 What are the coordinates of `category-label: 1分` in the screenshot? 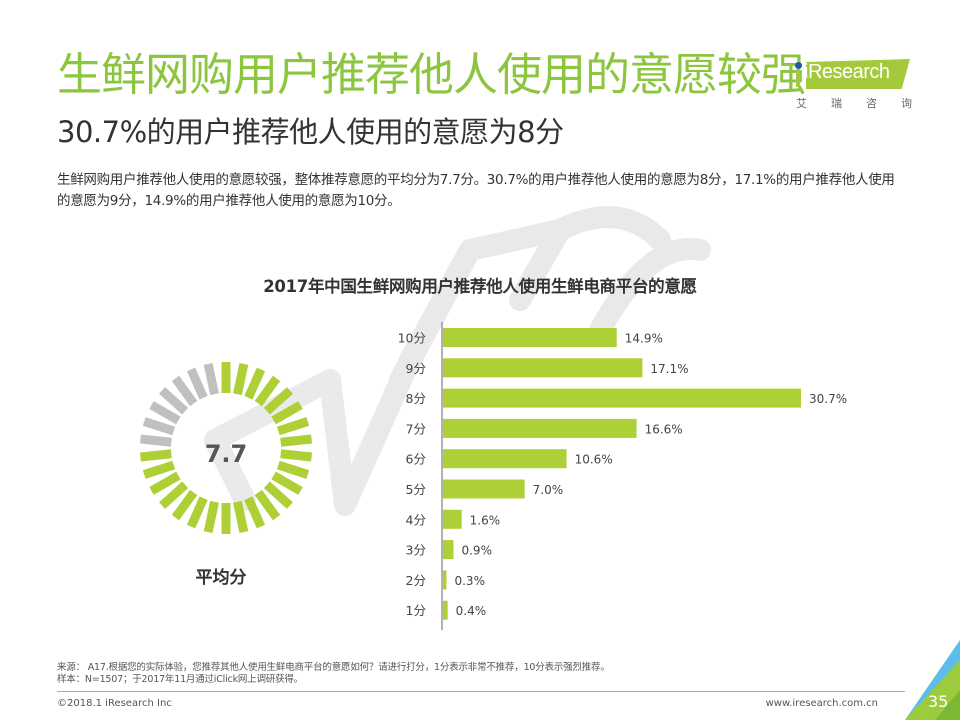 It's located at (416, 610).